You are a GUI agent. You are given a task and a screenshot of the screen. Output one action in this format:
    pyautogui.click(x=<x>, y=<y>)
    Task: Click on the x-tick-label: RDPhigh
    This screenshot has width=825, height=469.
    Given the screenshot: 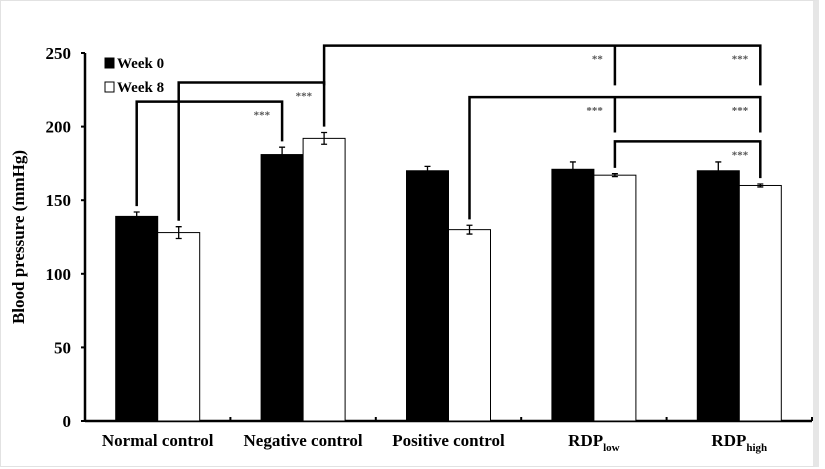 What is the action you would take?
    pyautogui.click(x=739, y=442)
    